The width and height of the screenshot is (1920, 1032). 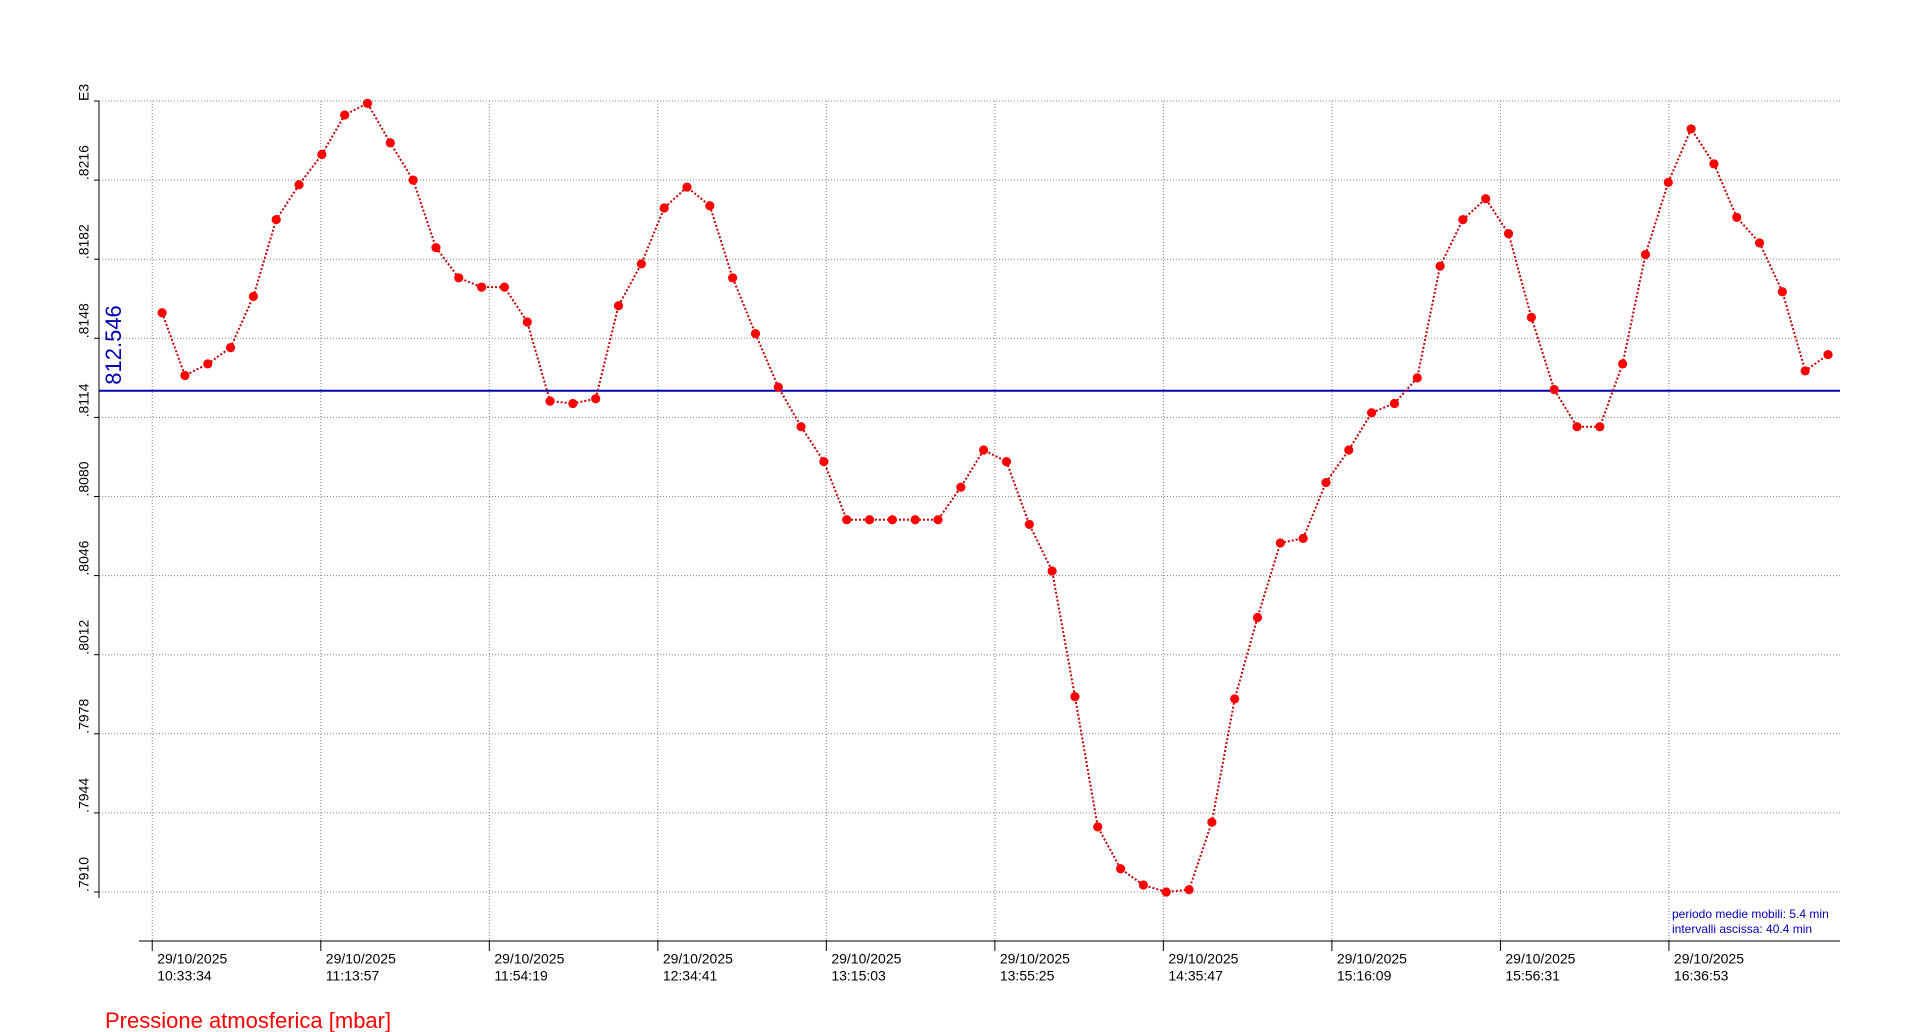 What do you see at coordinates (84, 478) in the screenshot?
I see `y-tick-label: .8080` at bounding box center [84, 478].